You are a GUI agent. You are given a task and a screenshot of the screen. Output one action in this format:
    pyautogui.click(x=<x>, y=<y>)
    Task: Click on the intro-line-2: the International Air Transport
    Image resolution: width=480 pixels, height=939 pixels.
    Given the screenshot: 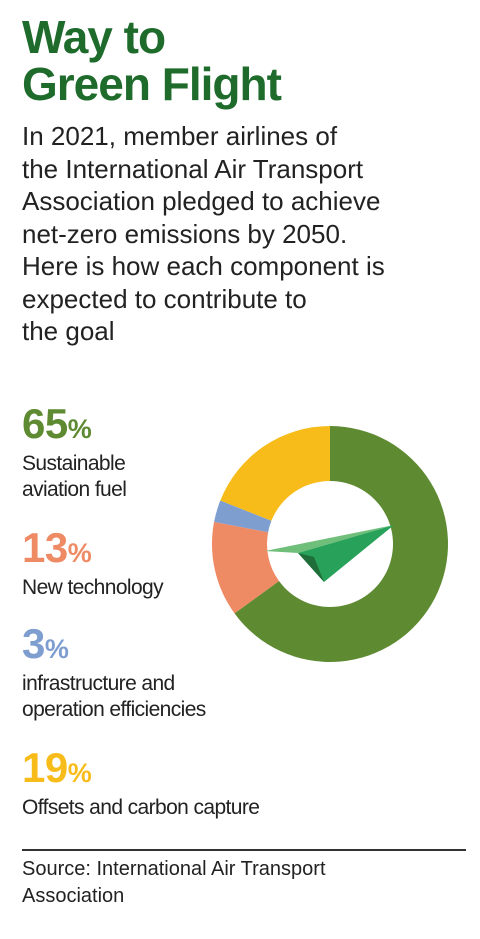 What is the action you would take?
    pyautogui.click(x=193, y=168)
    